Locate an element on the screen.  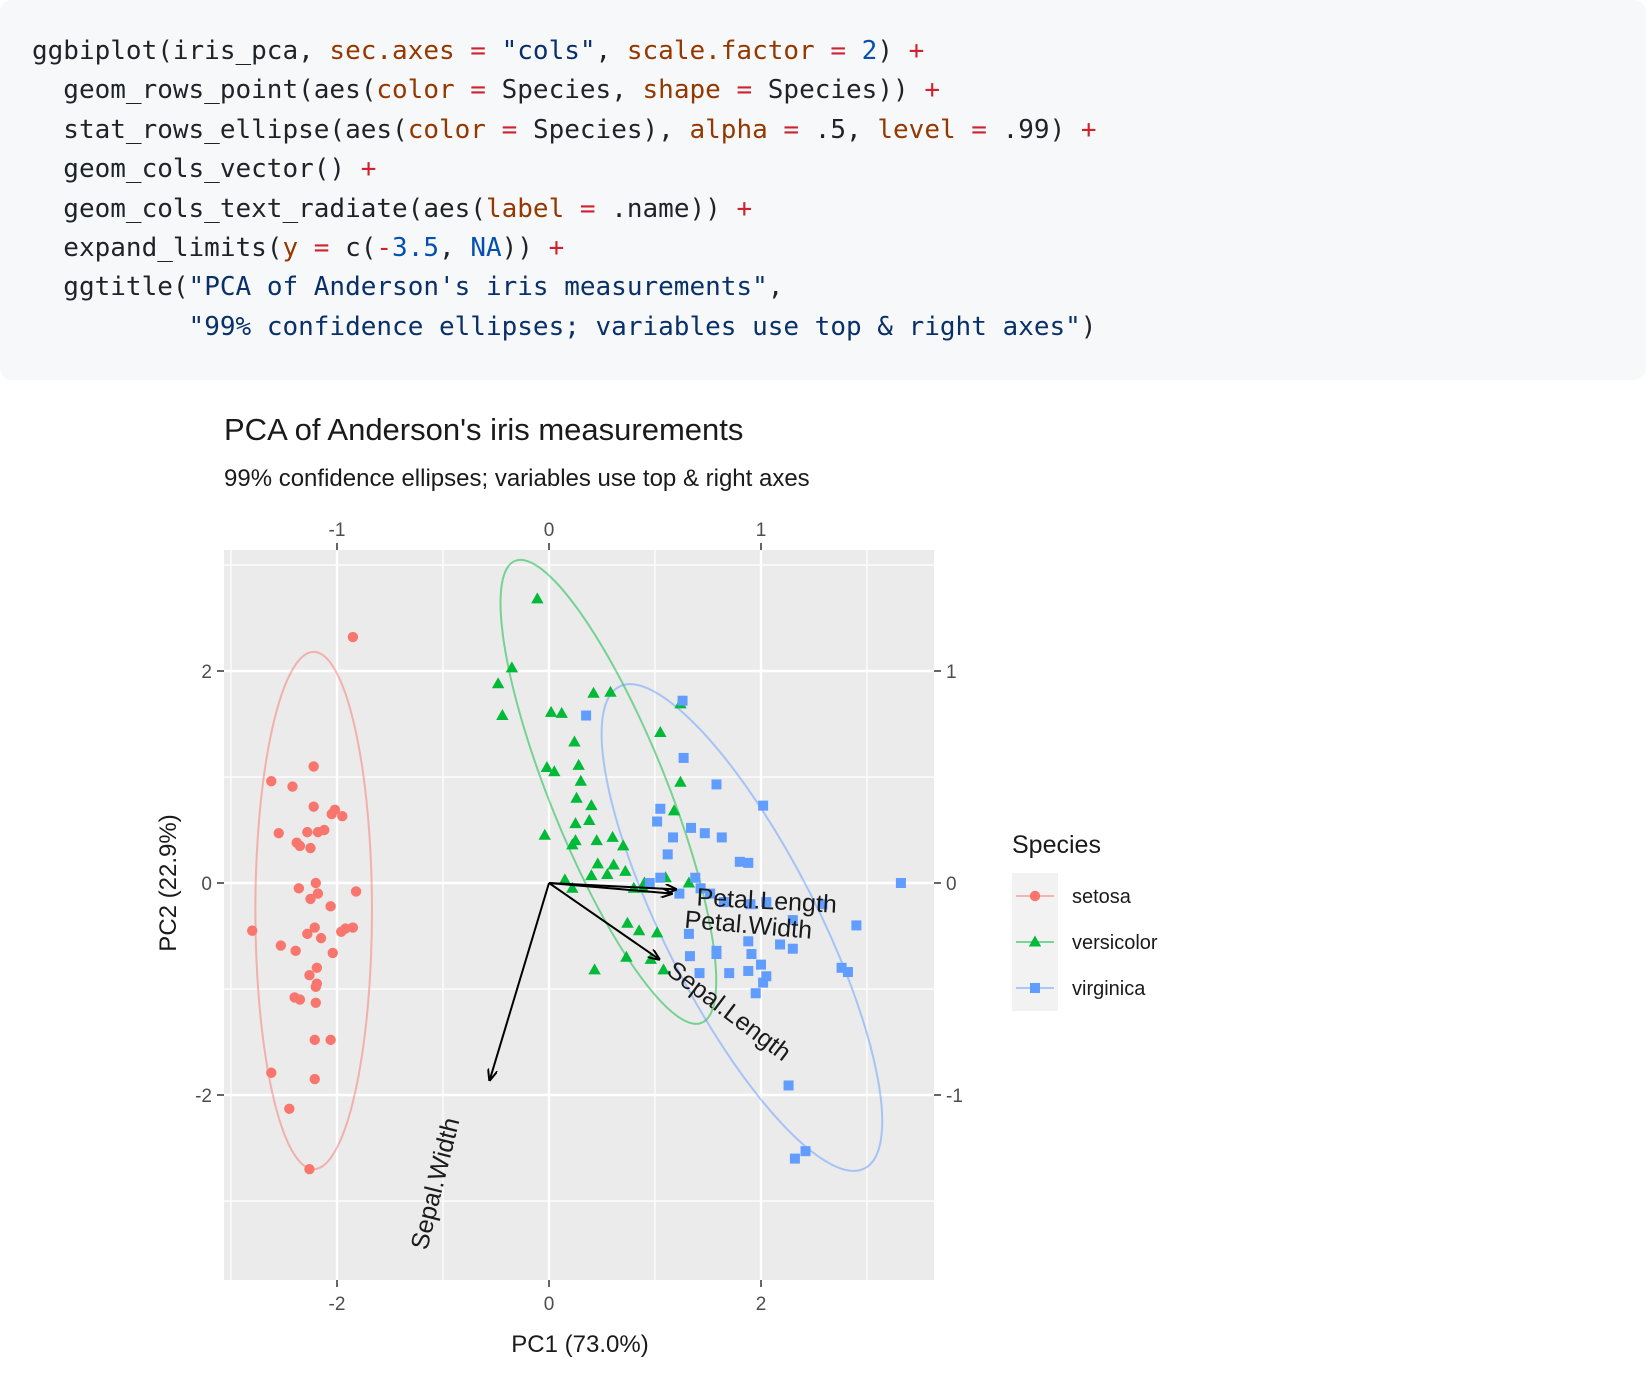
code-token: expand_limits( is located at coordinates (157, 247).